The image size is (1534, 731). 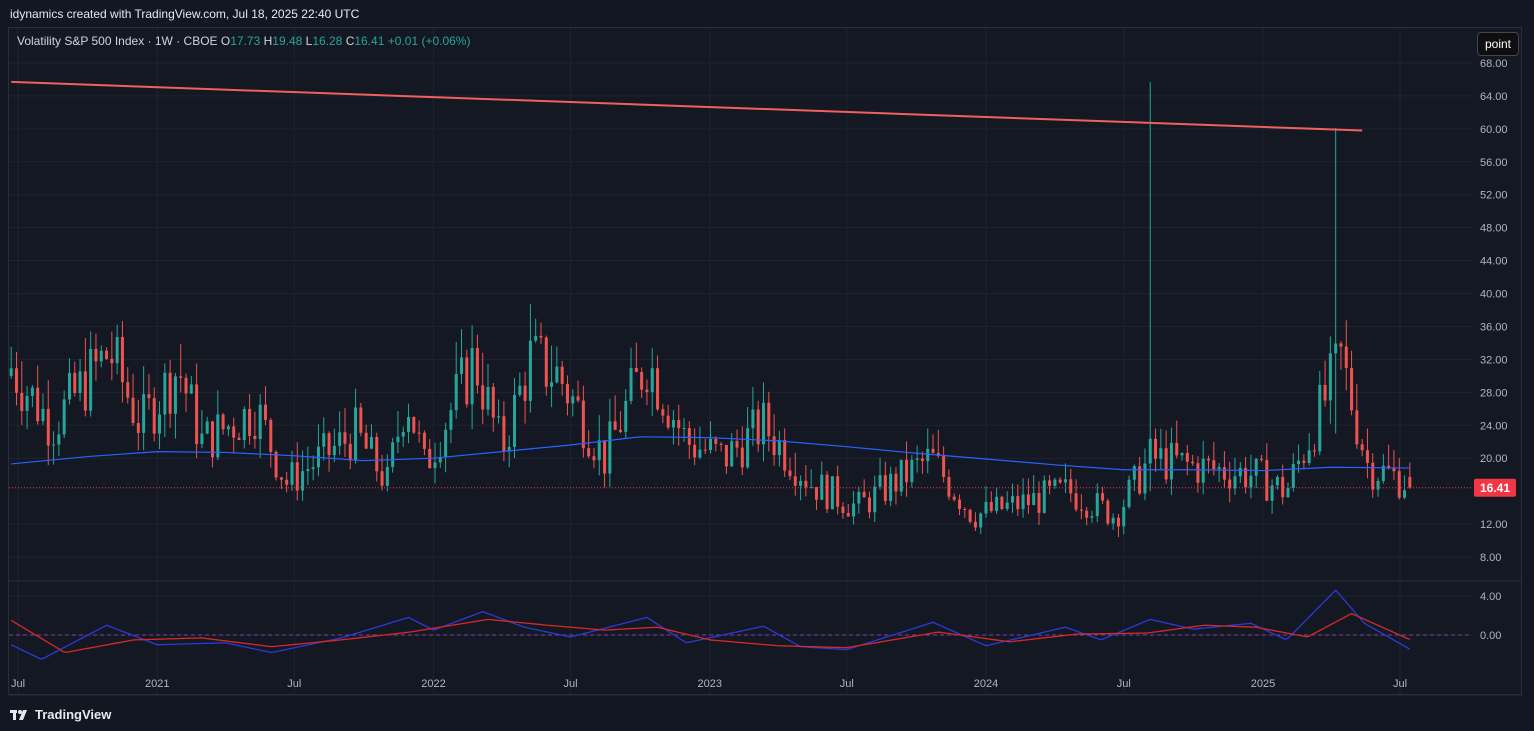 What do you see at coordinates (710, 624) in the screenshot?
I see `oscillator-blue-line` at bounding box center [710, 624].